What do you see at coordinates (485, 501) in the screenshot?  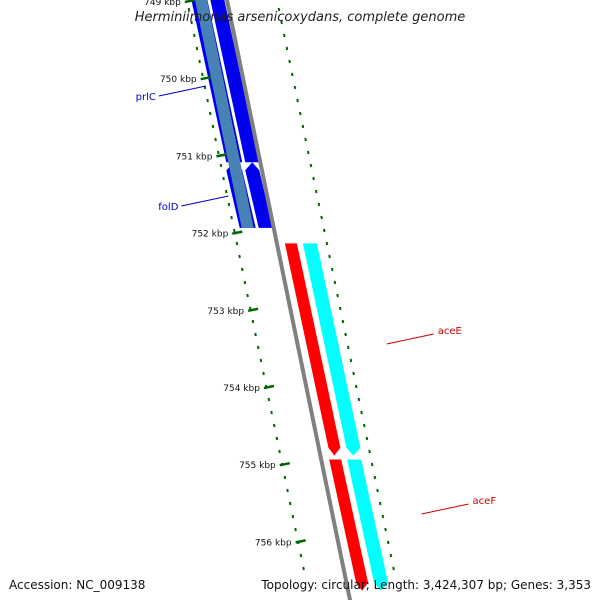 I see `gene-label-acef: aceF` at bounding box center [485, 501].